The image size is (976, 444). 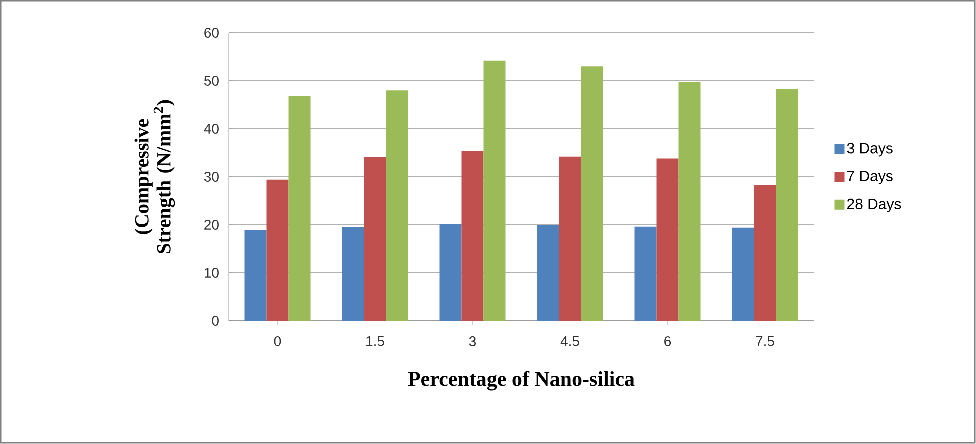 What do you see at coordinates (521, 381) in the screenshot?
I see `x-axis-title: Percentage of Nano-silica` at bounding box center [521, 381].